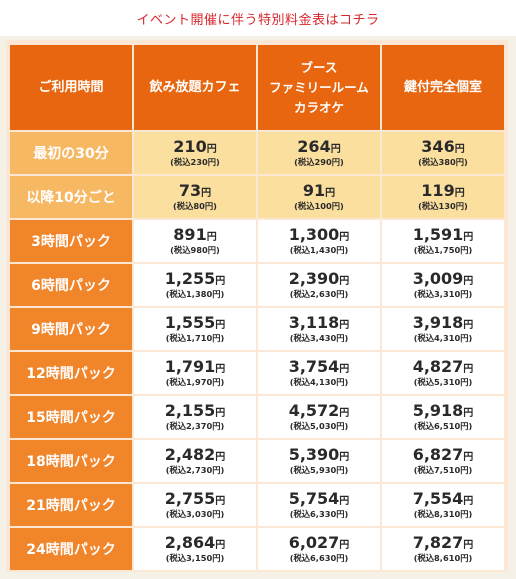  I want to click on price-cell-booth: 91円 (税込100円), so click(319, 197).